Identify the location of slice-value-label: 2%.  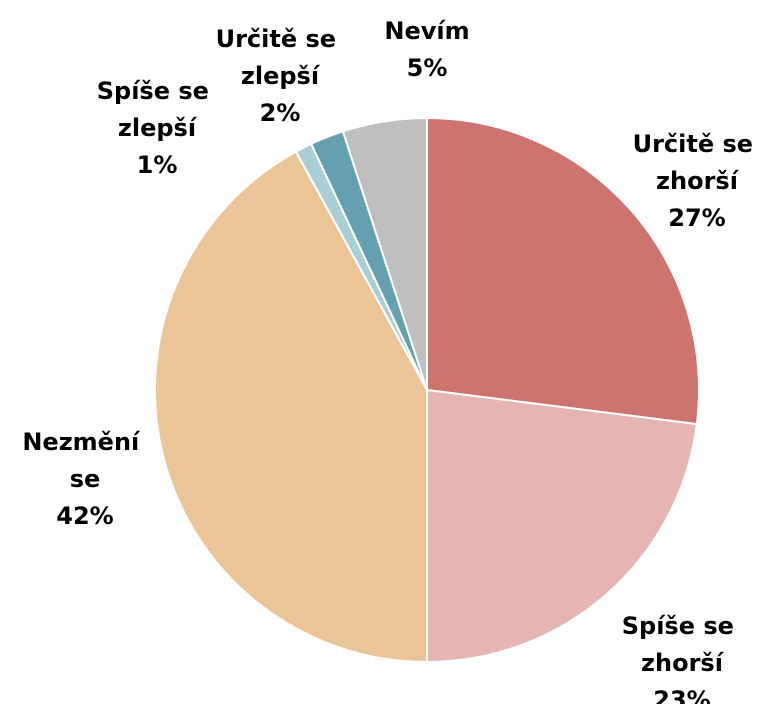
(280, 113).